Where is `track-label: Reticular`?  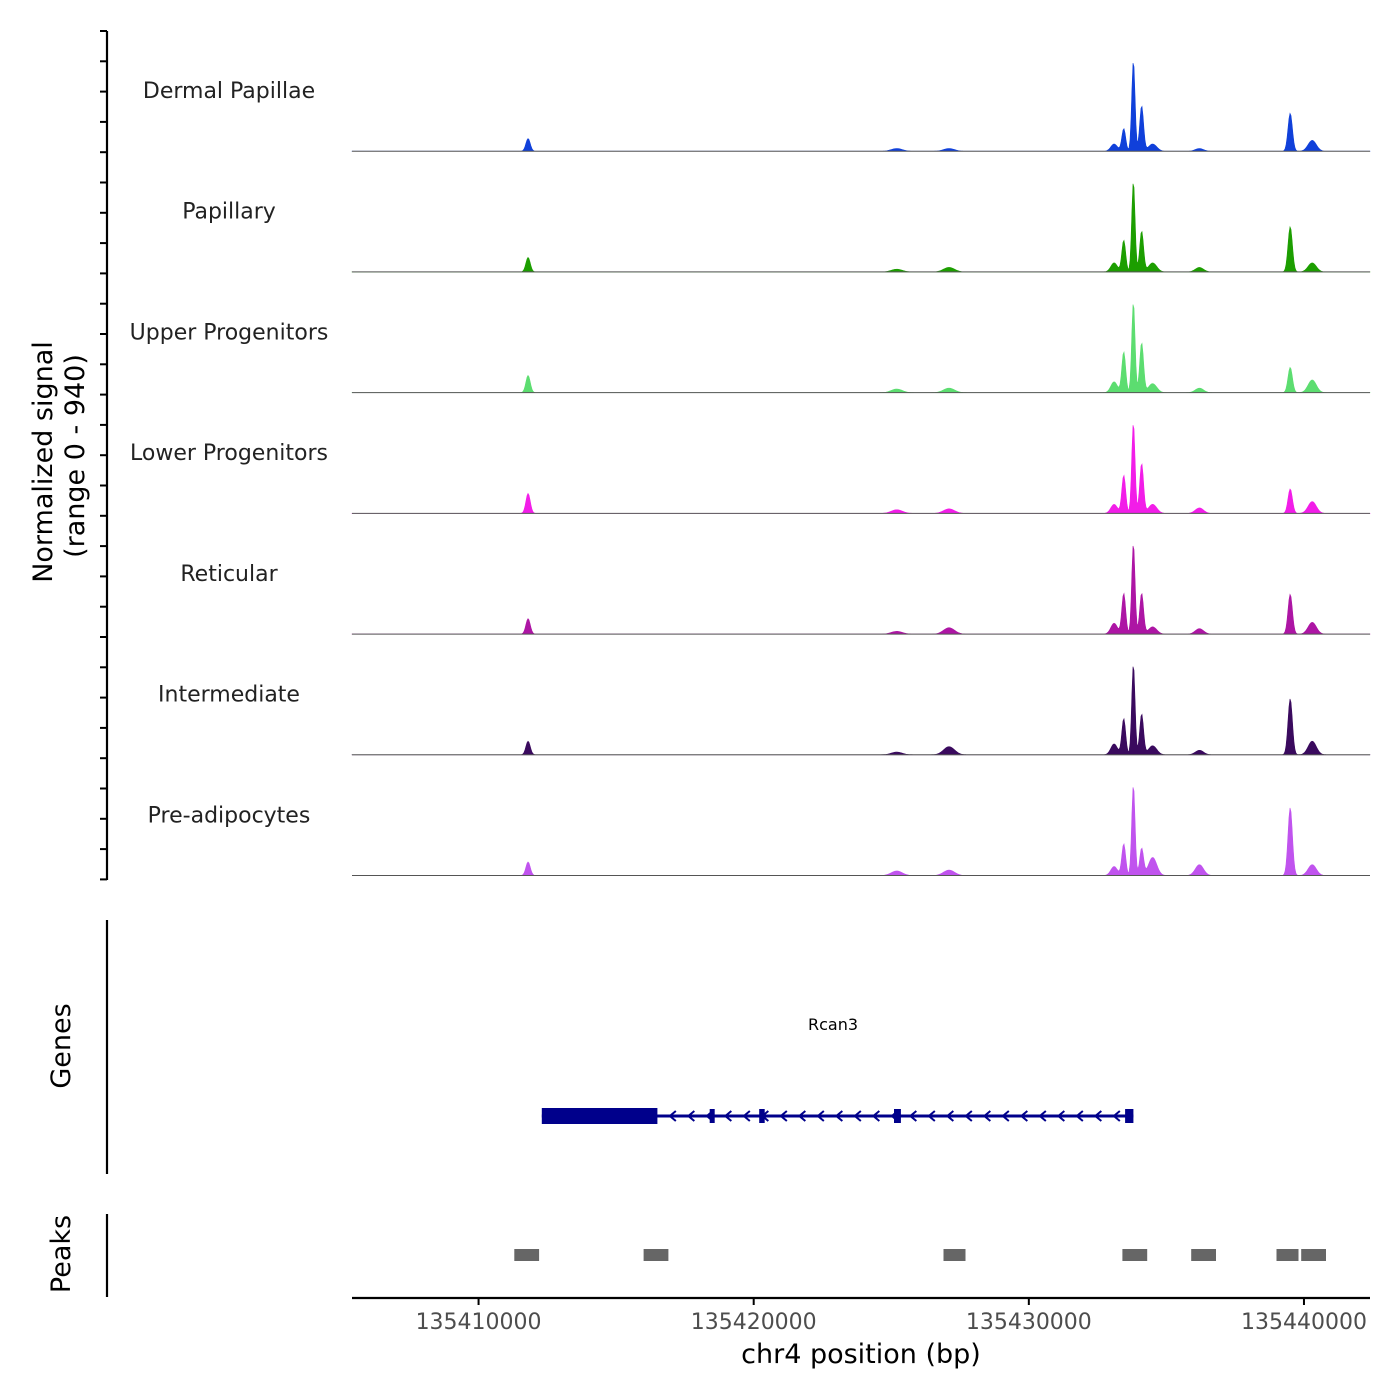 track-label: Reticular is located at coordinates (229, 574).